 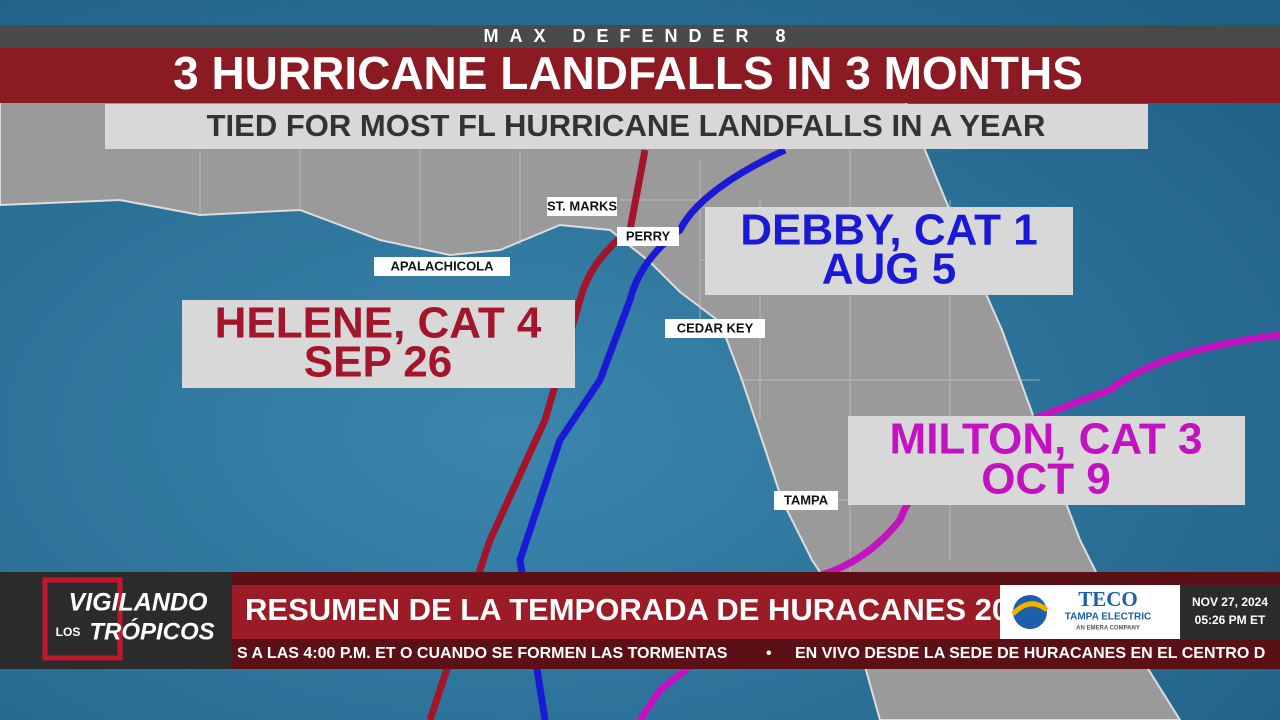 I want to click on station-bar, so click(x=640, y=36).